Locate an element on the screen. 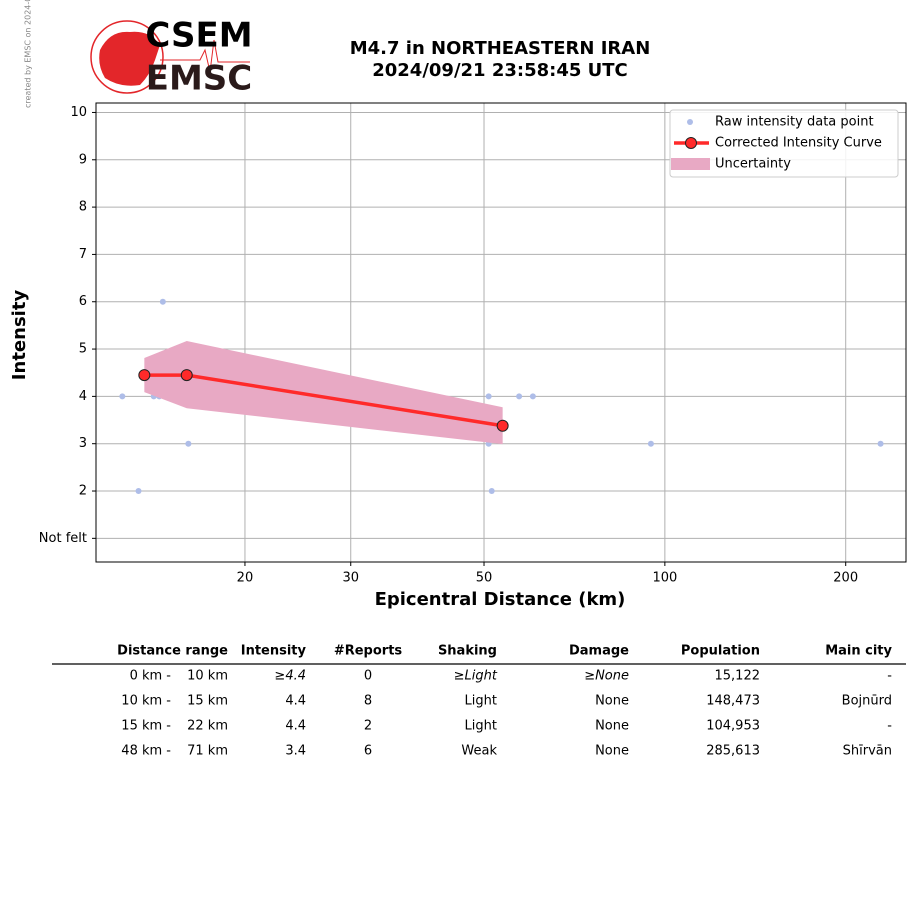 The width and height of the screenshot is (915, 905). y-tick-label: 6 is located at coordinates (83, 301).